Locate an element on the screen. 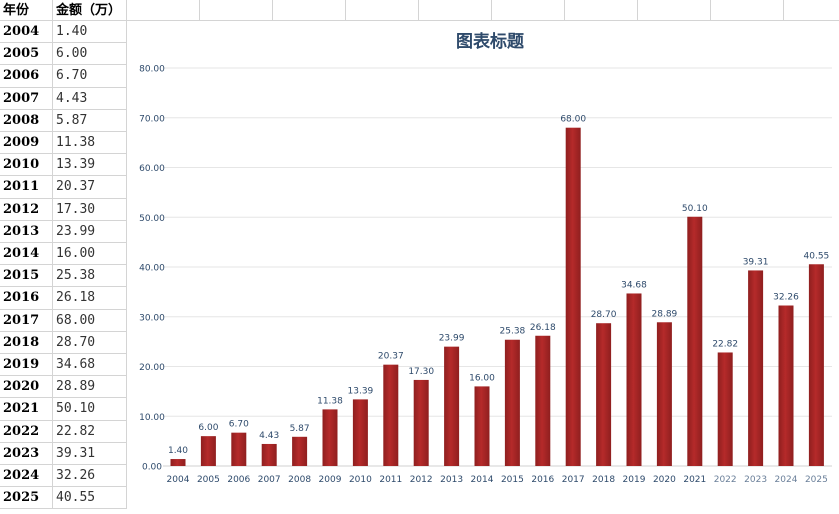  cell-year: 2023 is located at coordinates (26, 453).